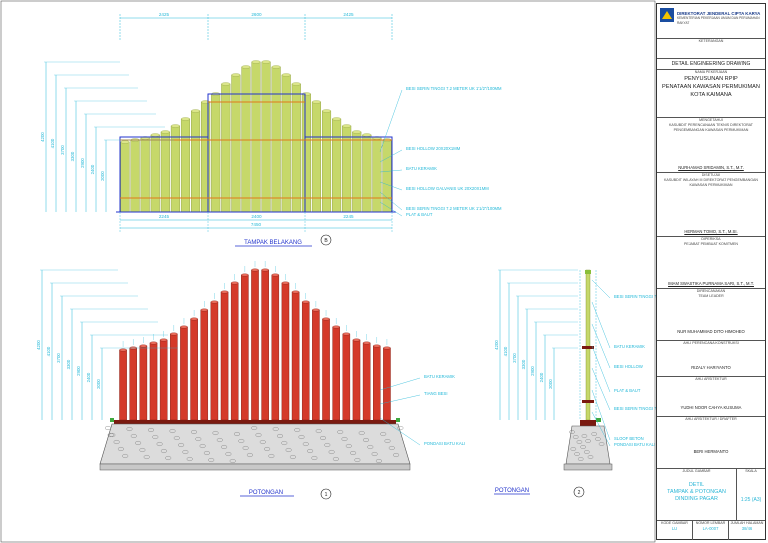  What do you see at coordinates (751, 500) in the screenshot?
I see `scale-value: 1:25 (A3)` at bounding box center [751, 500].